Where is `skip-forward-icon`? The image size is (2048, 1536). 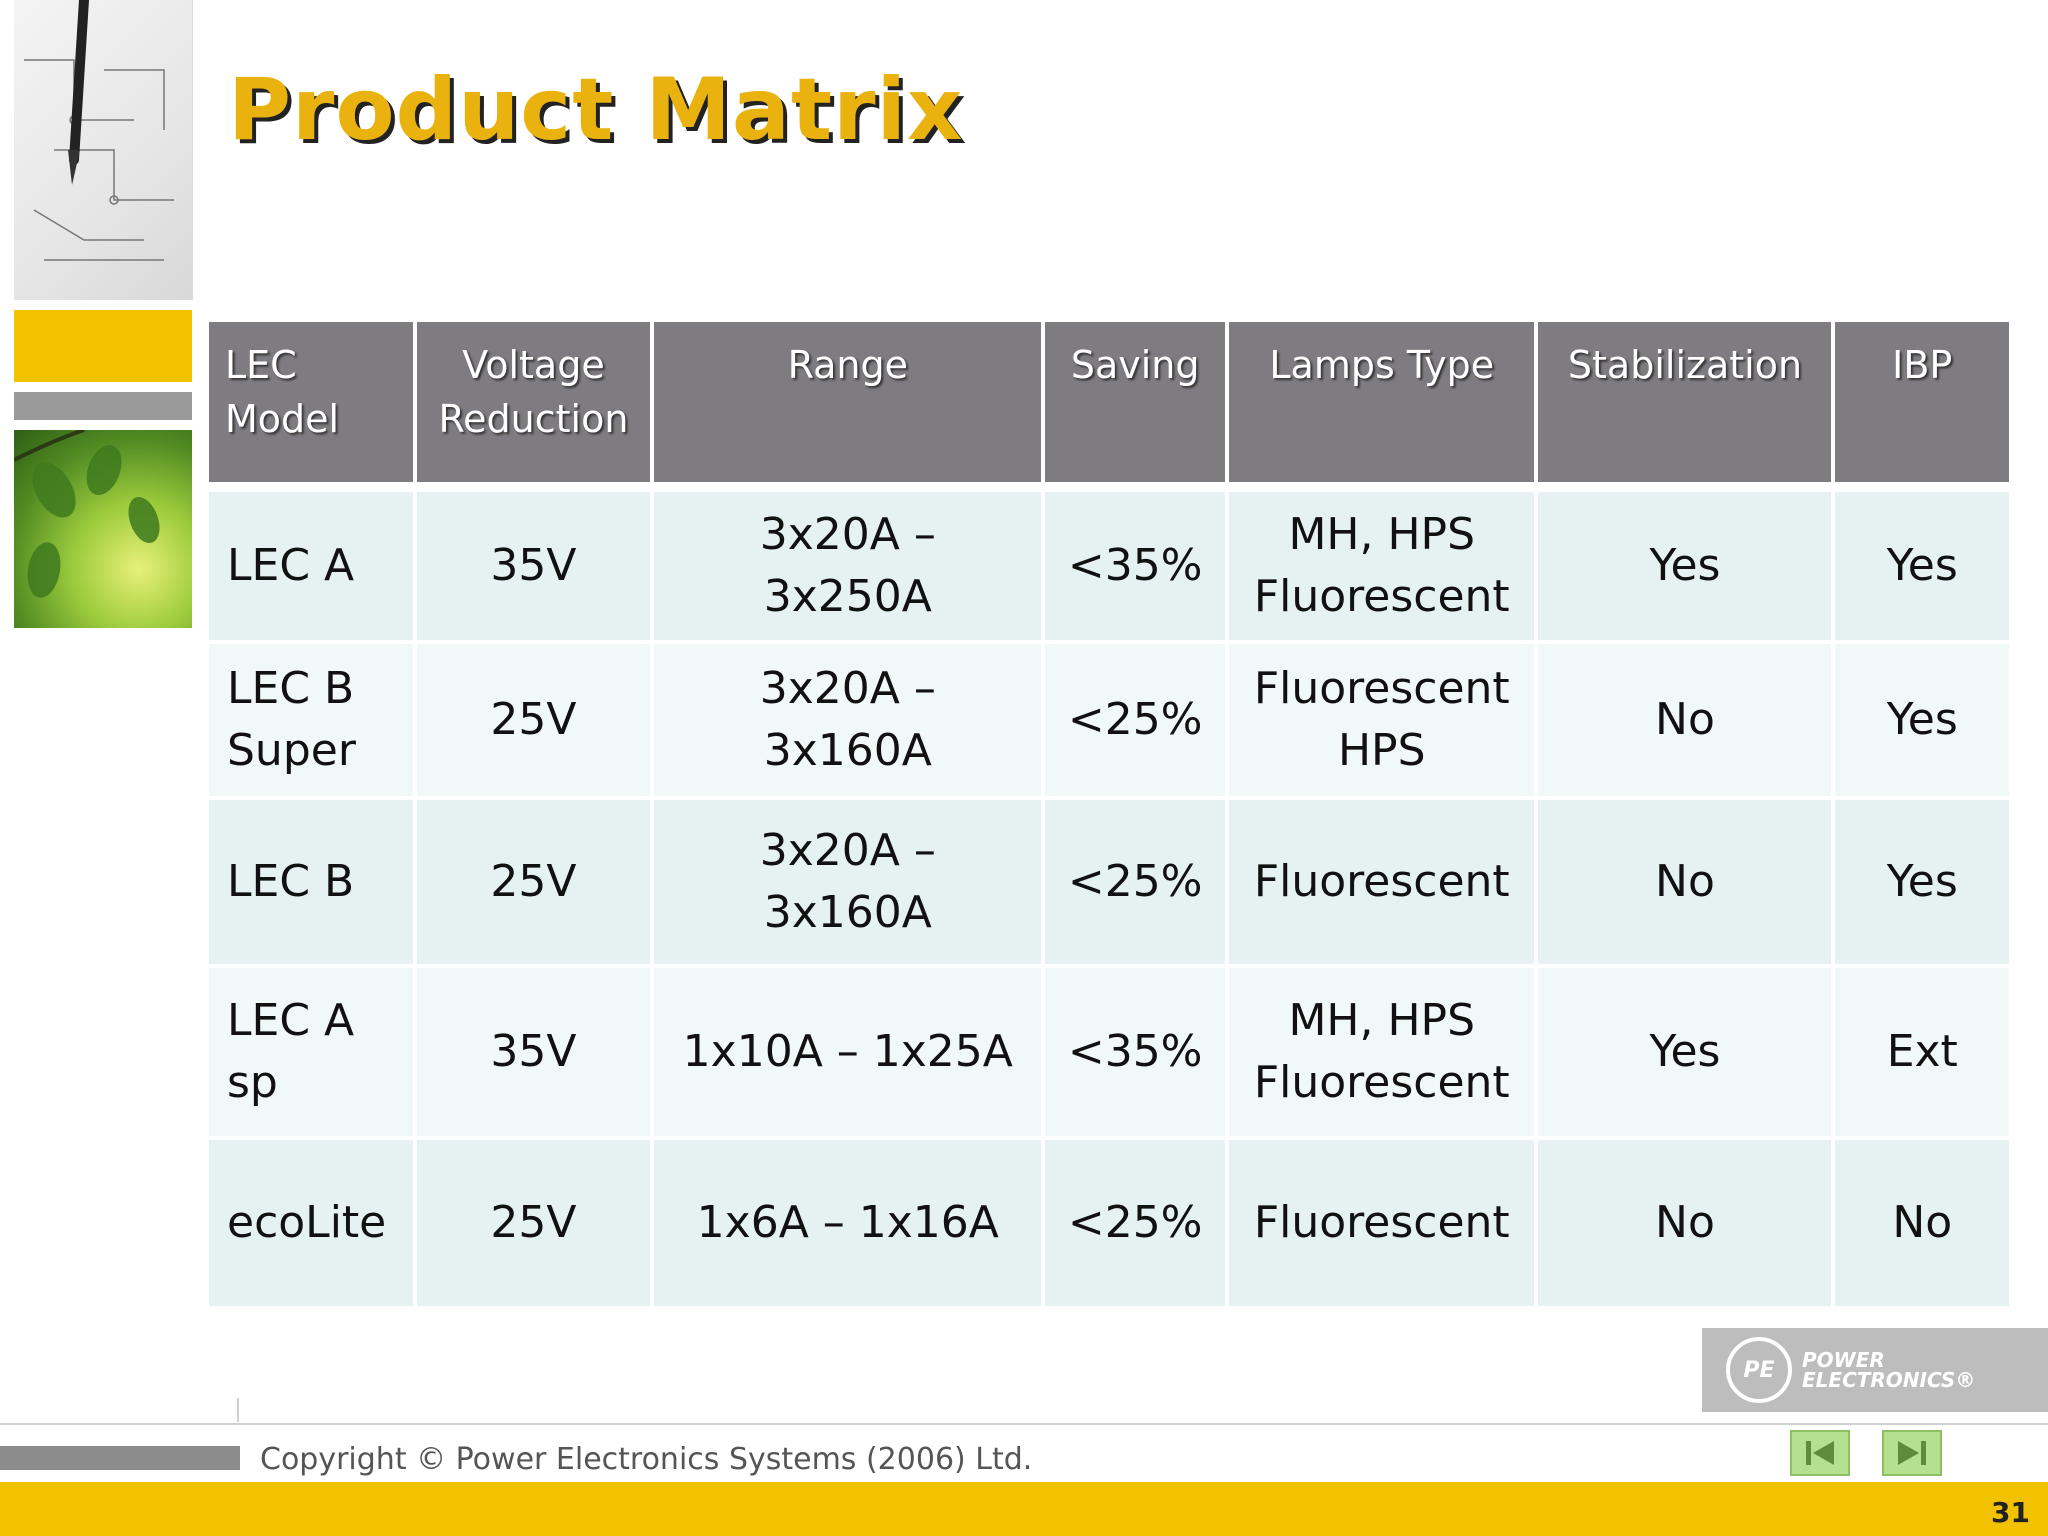 skip-forward-icon is located at coordinates (1912, 1453).